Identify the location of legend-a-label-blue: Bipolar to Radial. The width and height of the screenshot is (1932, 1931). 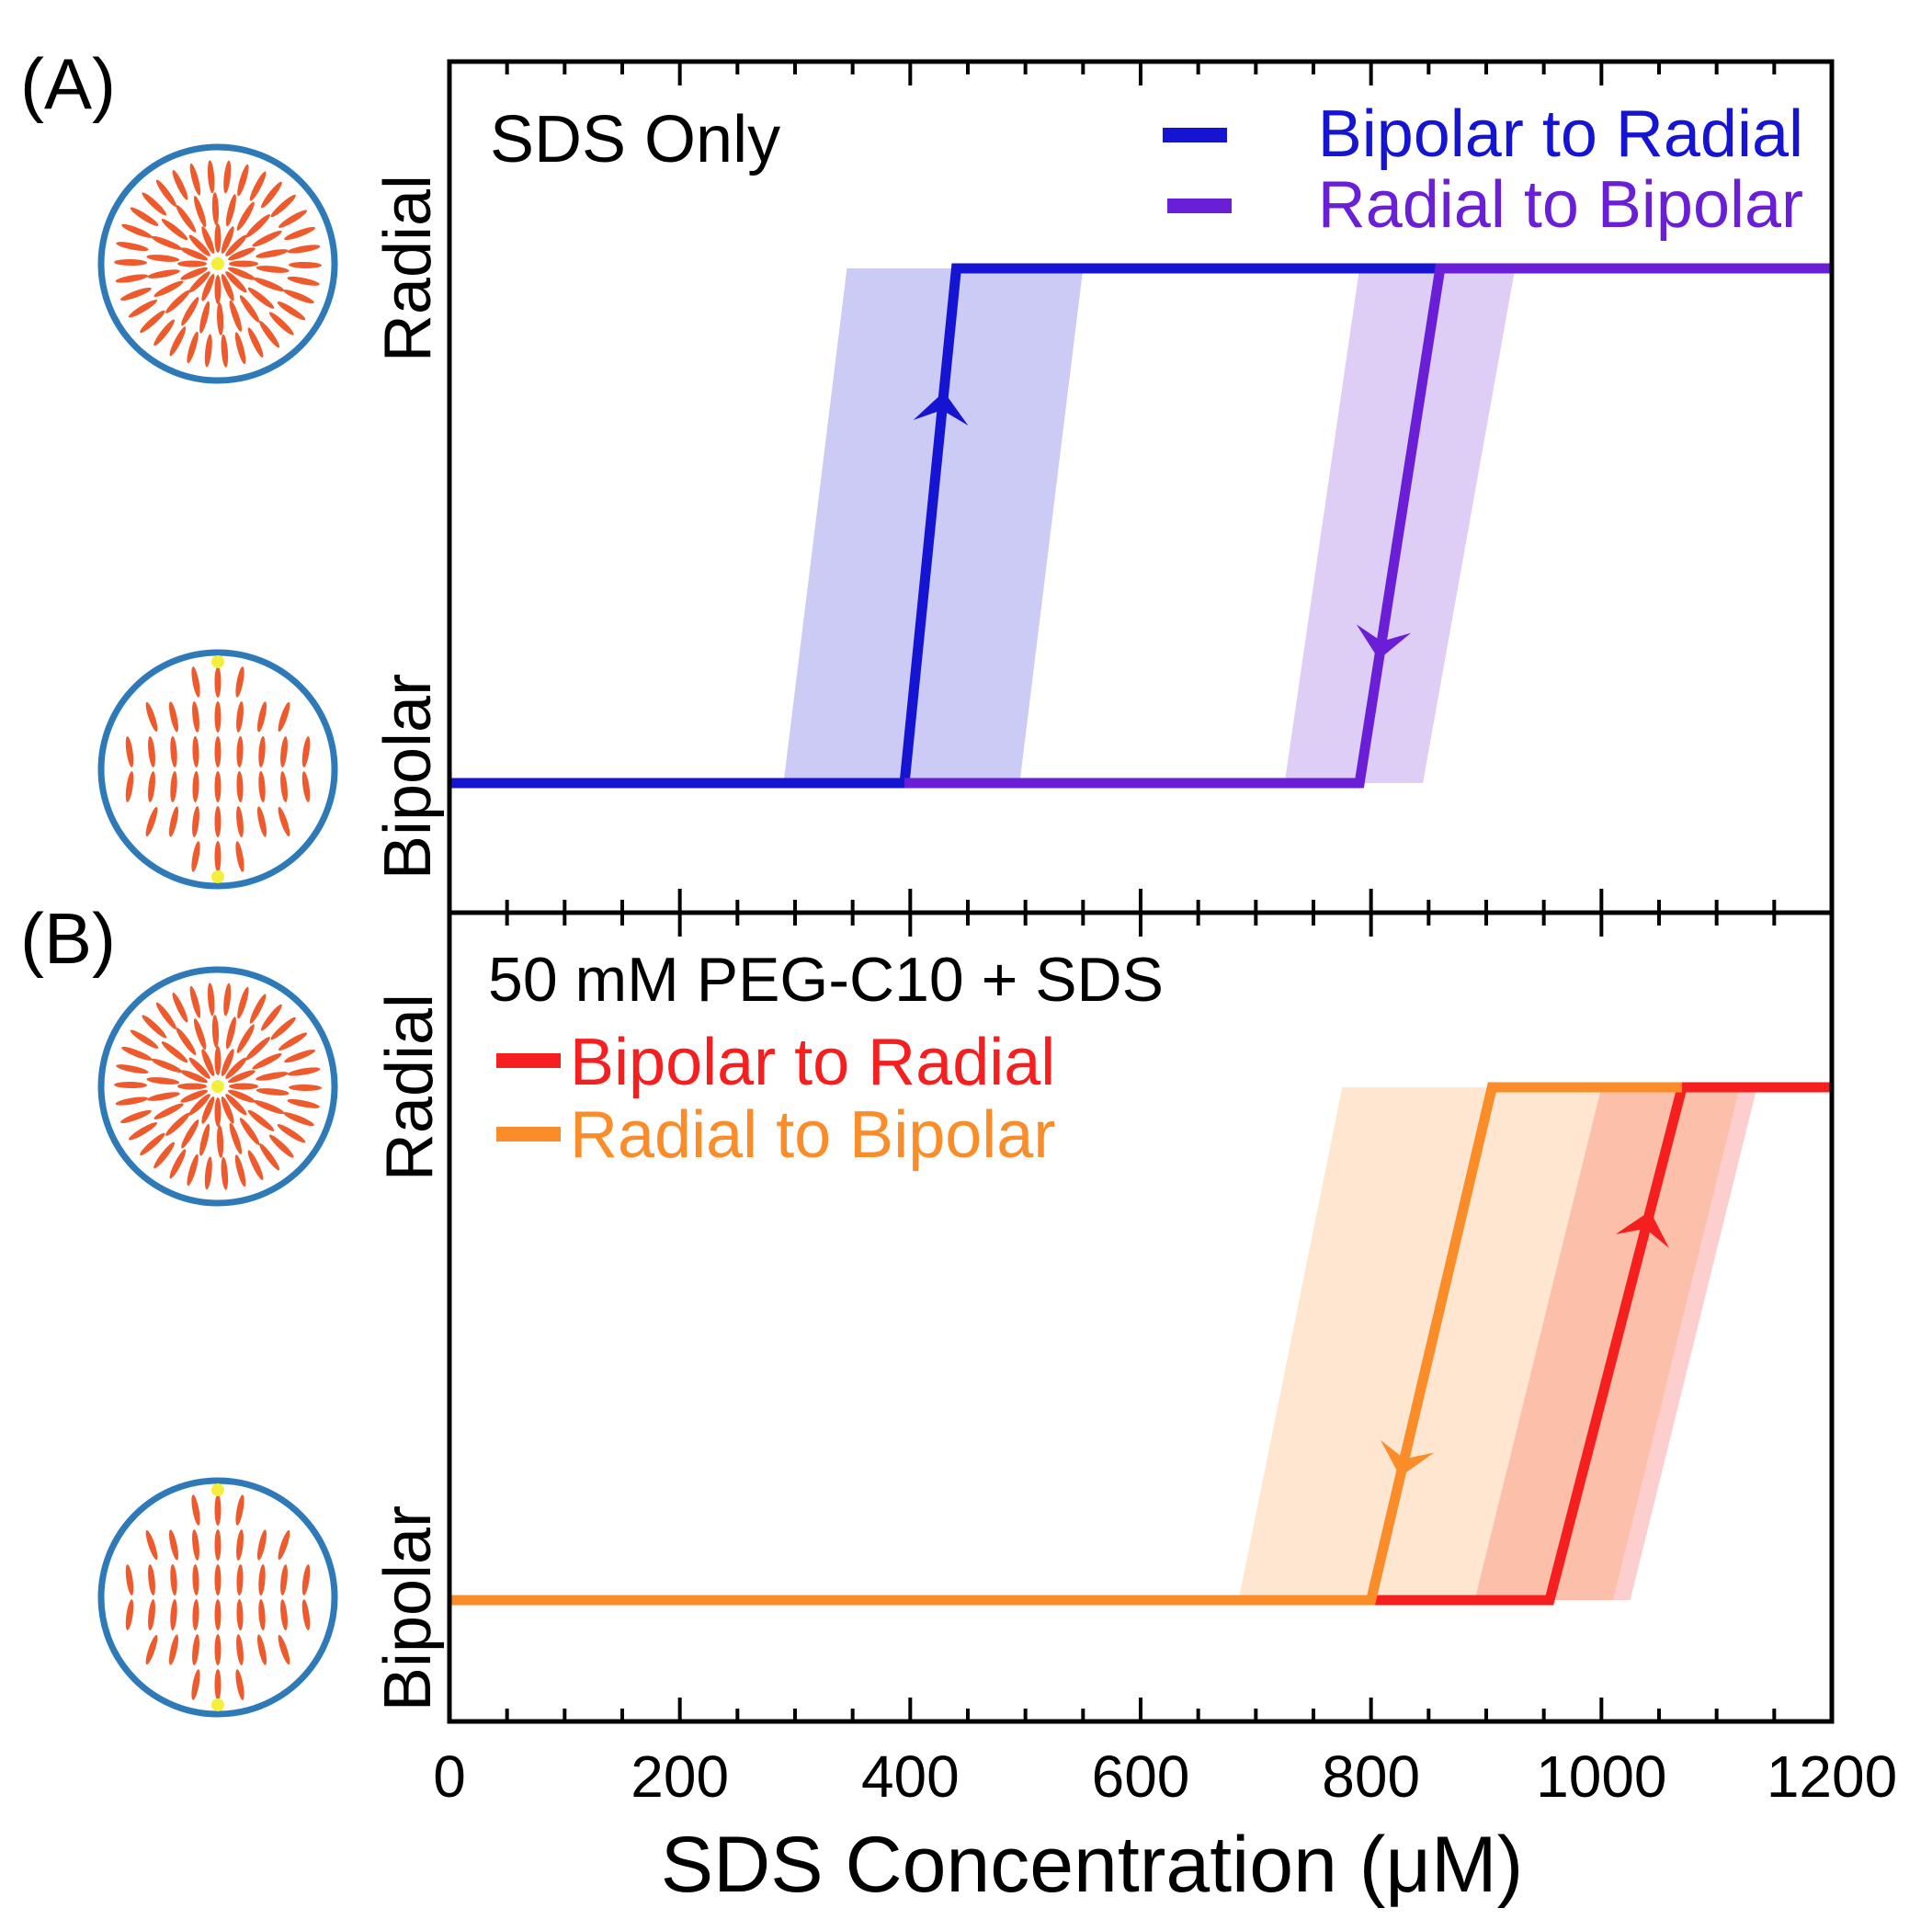
(1561, 134).